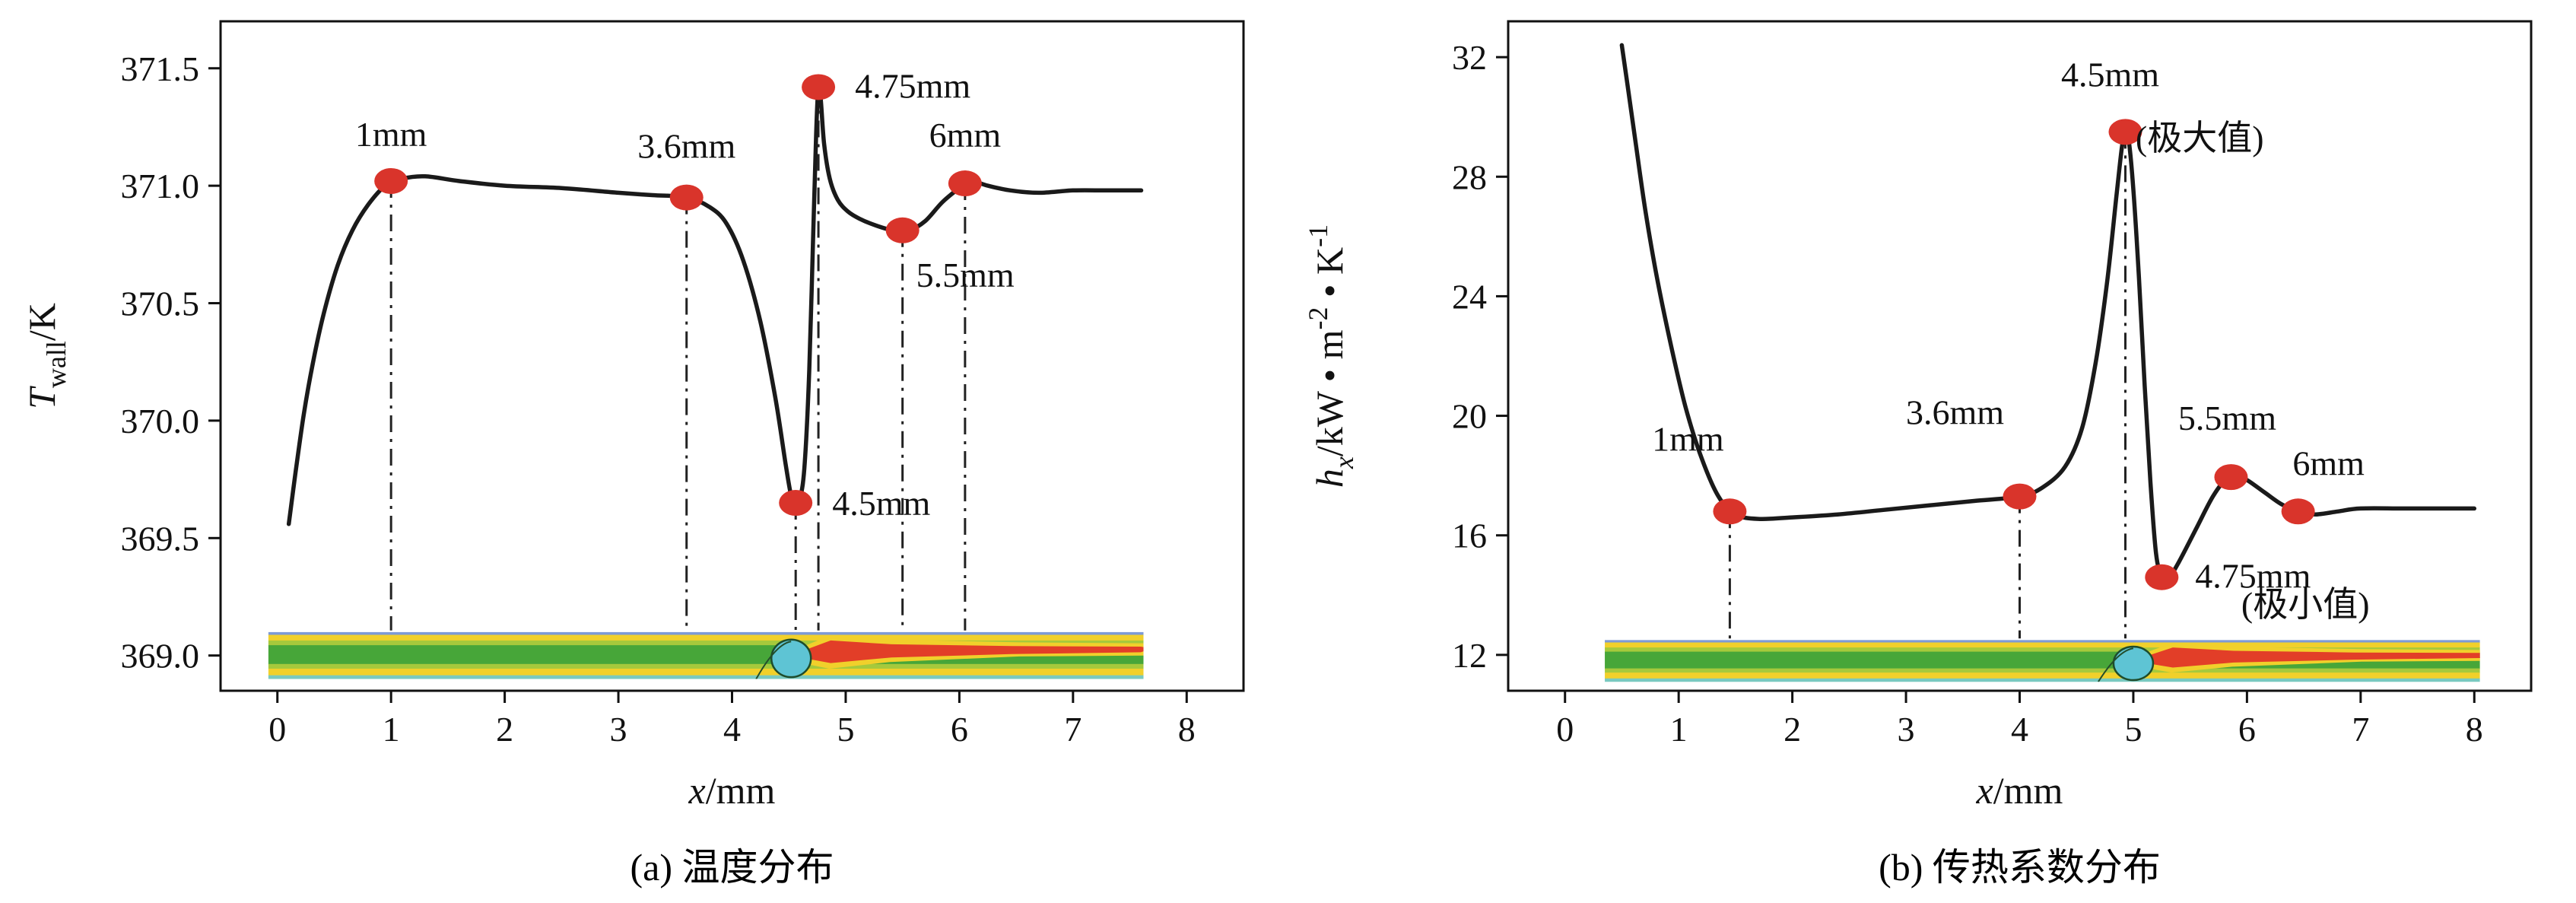 The width and height of the screenshot is (2576, 903). What do you see at coordinates (2305, 604) in the screenshot?
I see `annotation-label: (极小值)` at bounding box center [2305, 604].